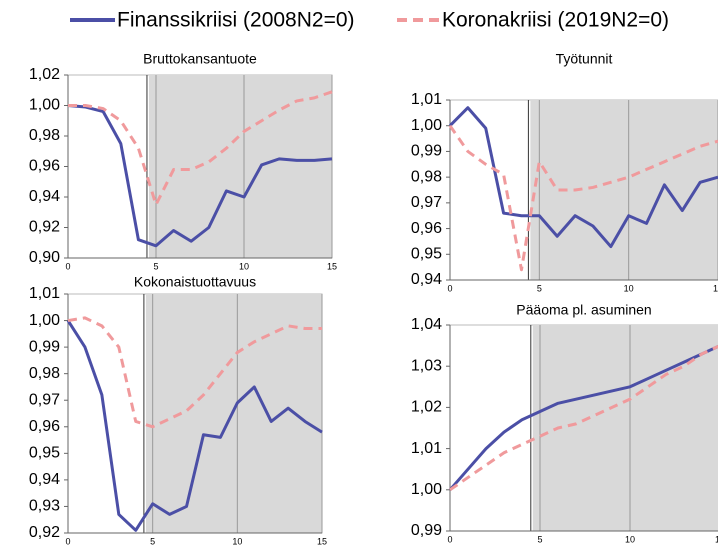 The image size is (718, 545). I want to click on panel-title: Kokonaistuottavuus, so click(195, 282).